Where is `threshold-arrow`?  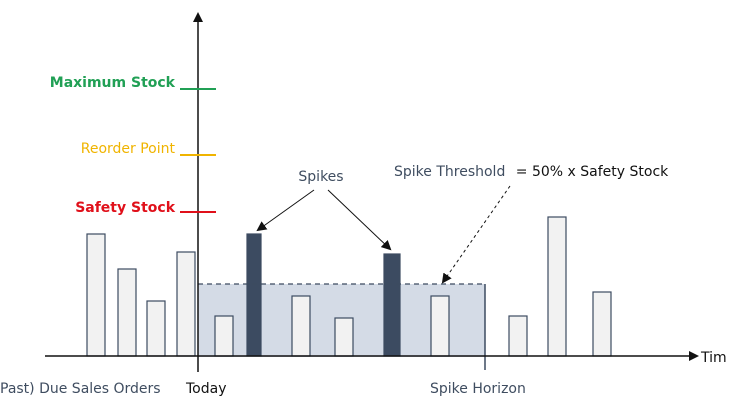 threshold-arrow is located at coordinates (476, 234).